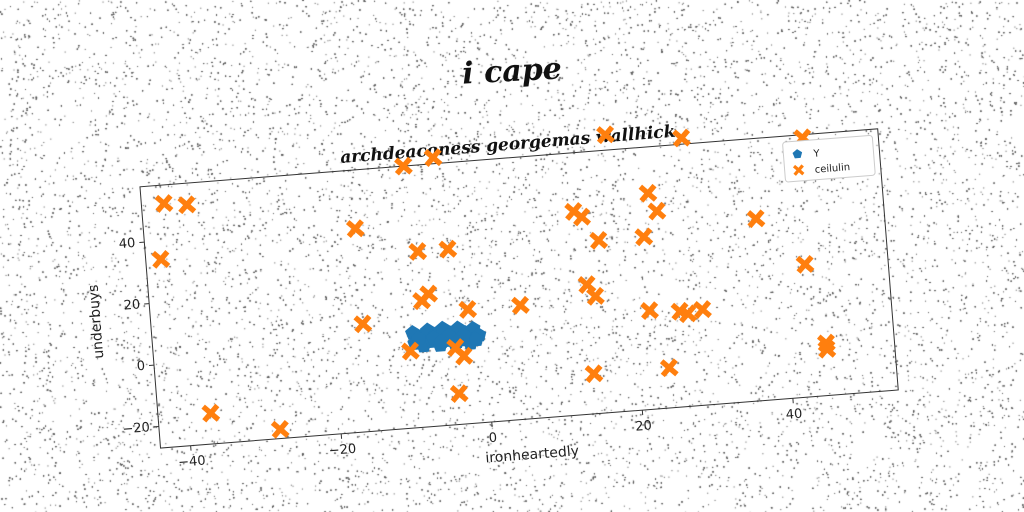 The width and height of the screenshot is (1024, 512). I want to click on chart-title: archdeaconess georgemas wallhick, so click(508, 145).